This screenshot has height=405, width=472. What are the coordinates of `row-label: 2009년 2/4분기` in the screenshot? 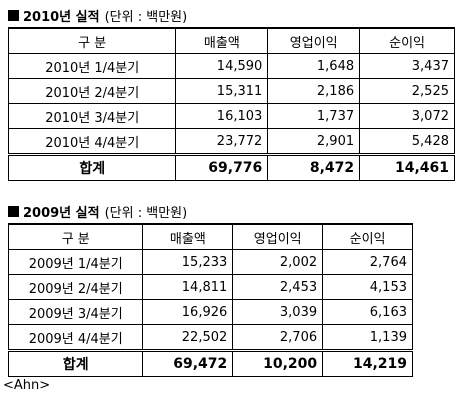 It's located at (75, 287).